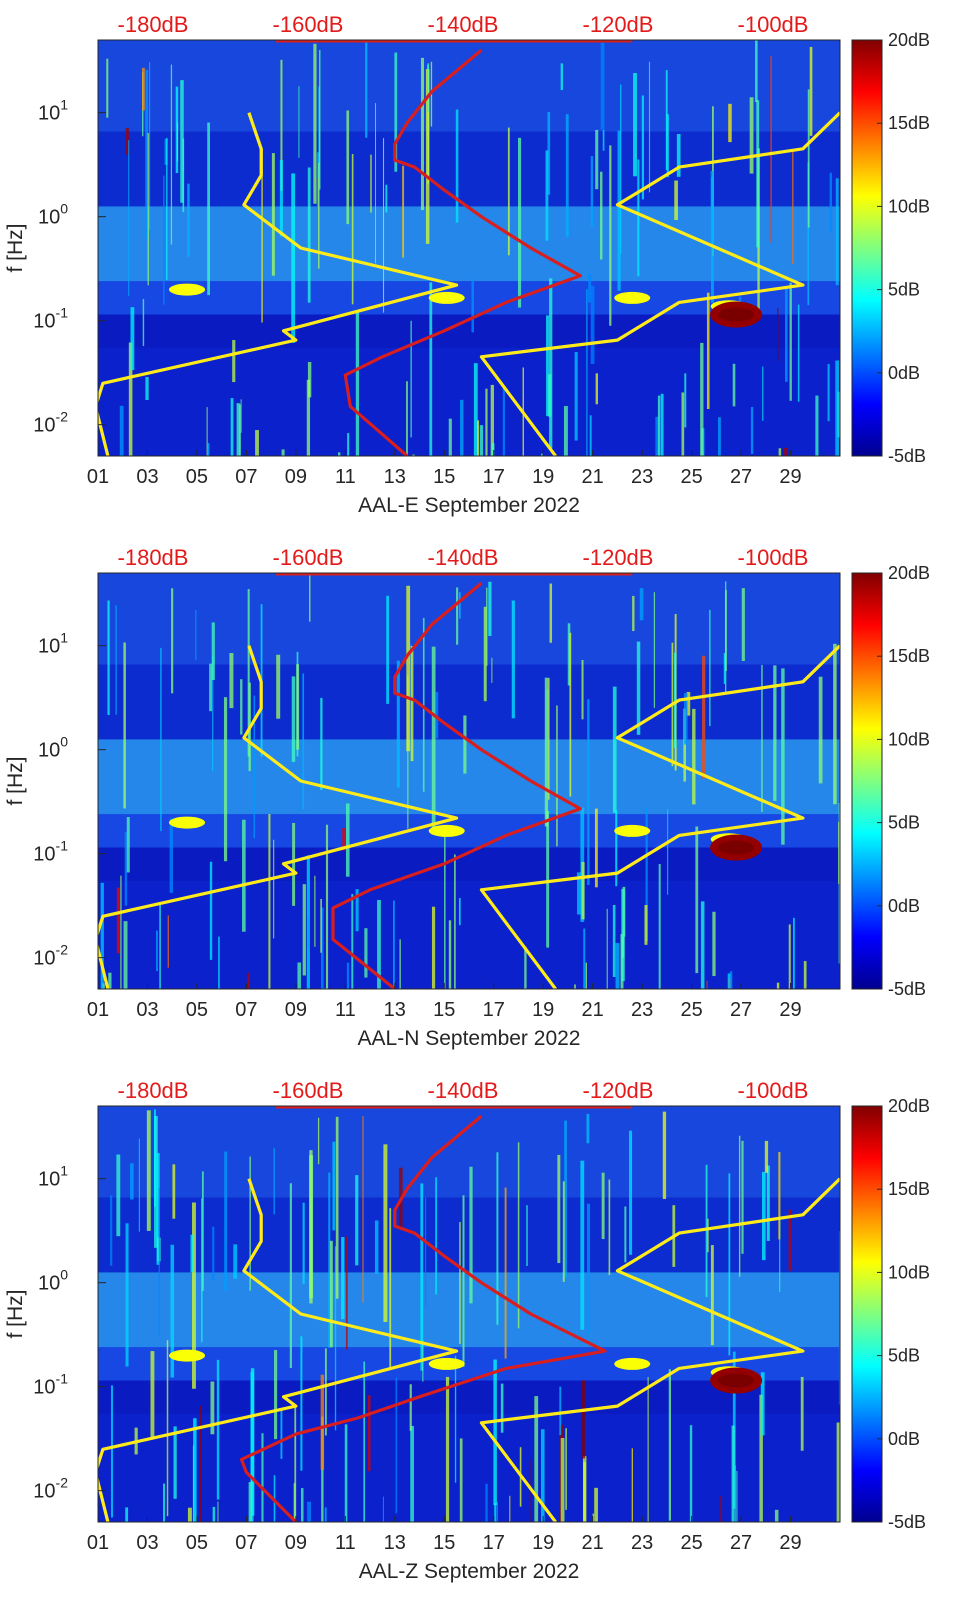 This screenshot has width=962, height=1599. What do you see at coordinates (296, 1010) in the screenshot?
I see `x-tick-label: 09` at bounding box center [296, 1010].